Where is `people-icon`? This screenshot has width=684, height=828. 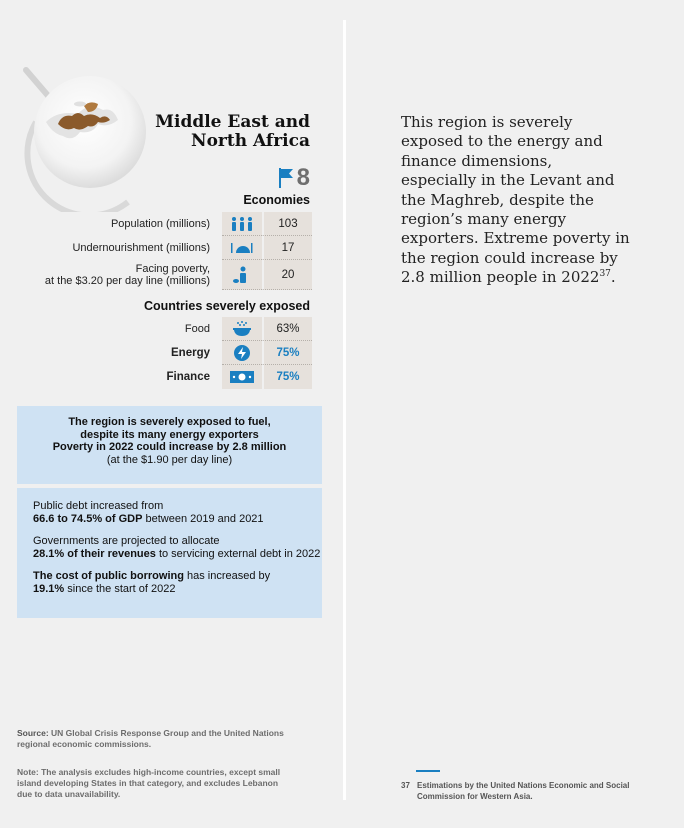 people-icon is located at coordinates (242, 224).